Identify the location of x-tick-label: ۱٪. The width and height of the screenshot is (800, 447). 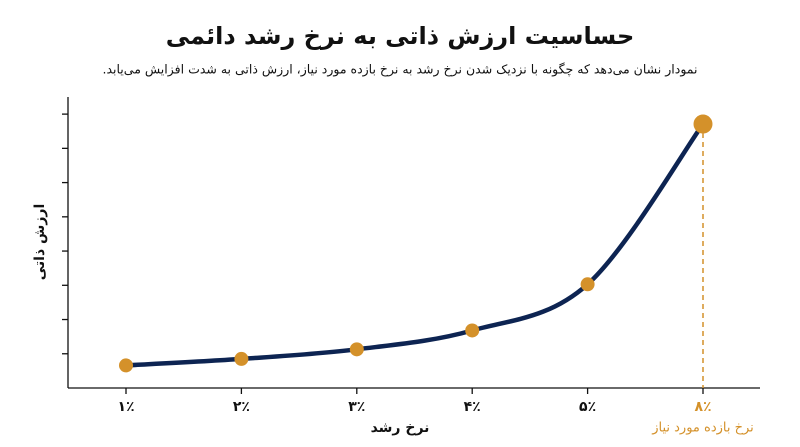
(125, 407).